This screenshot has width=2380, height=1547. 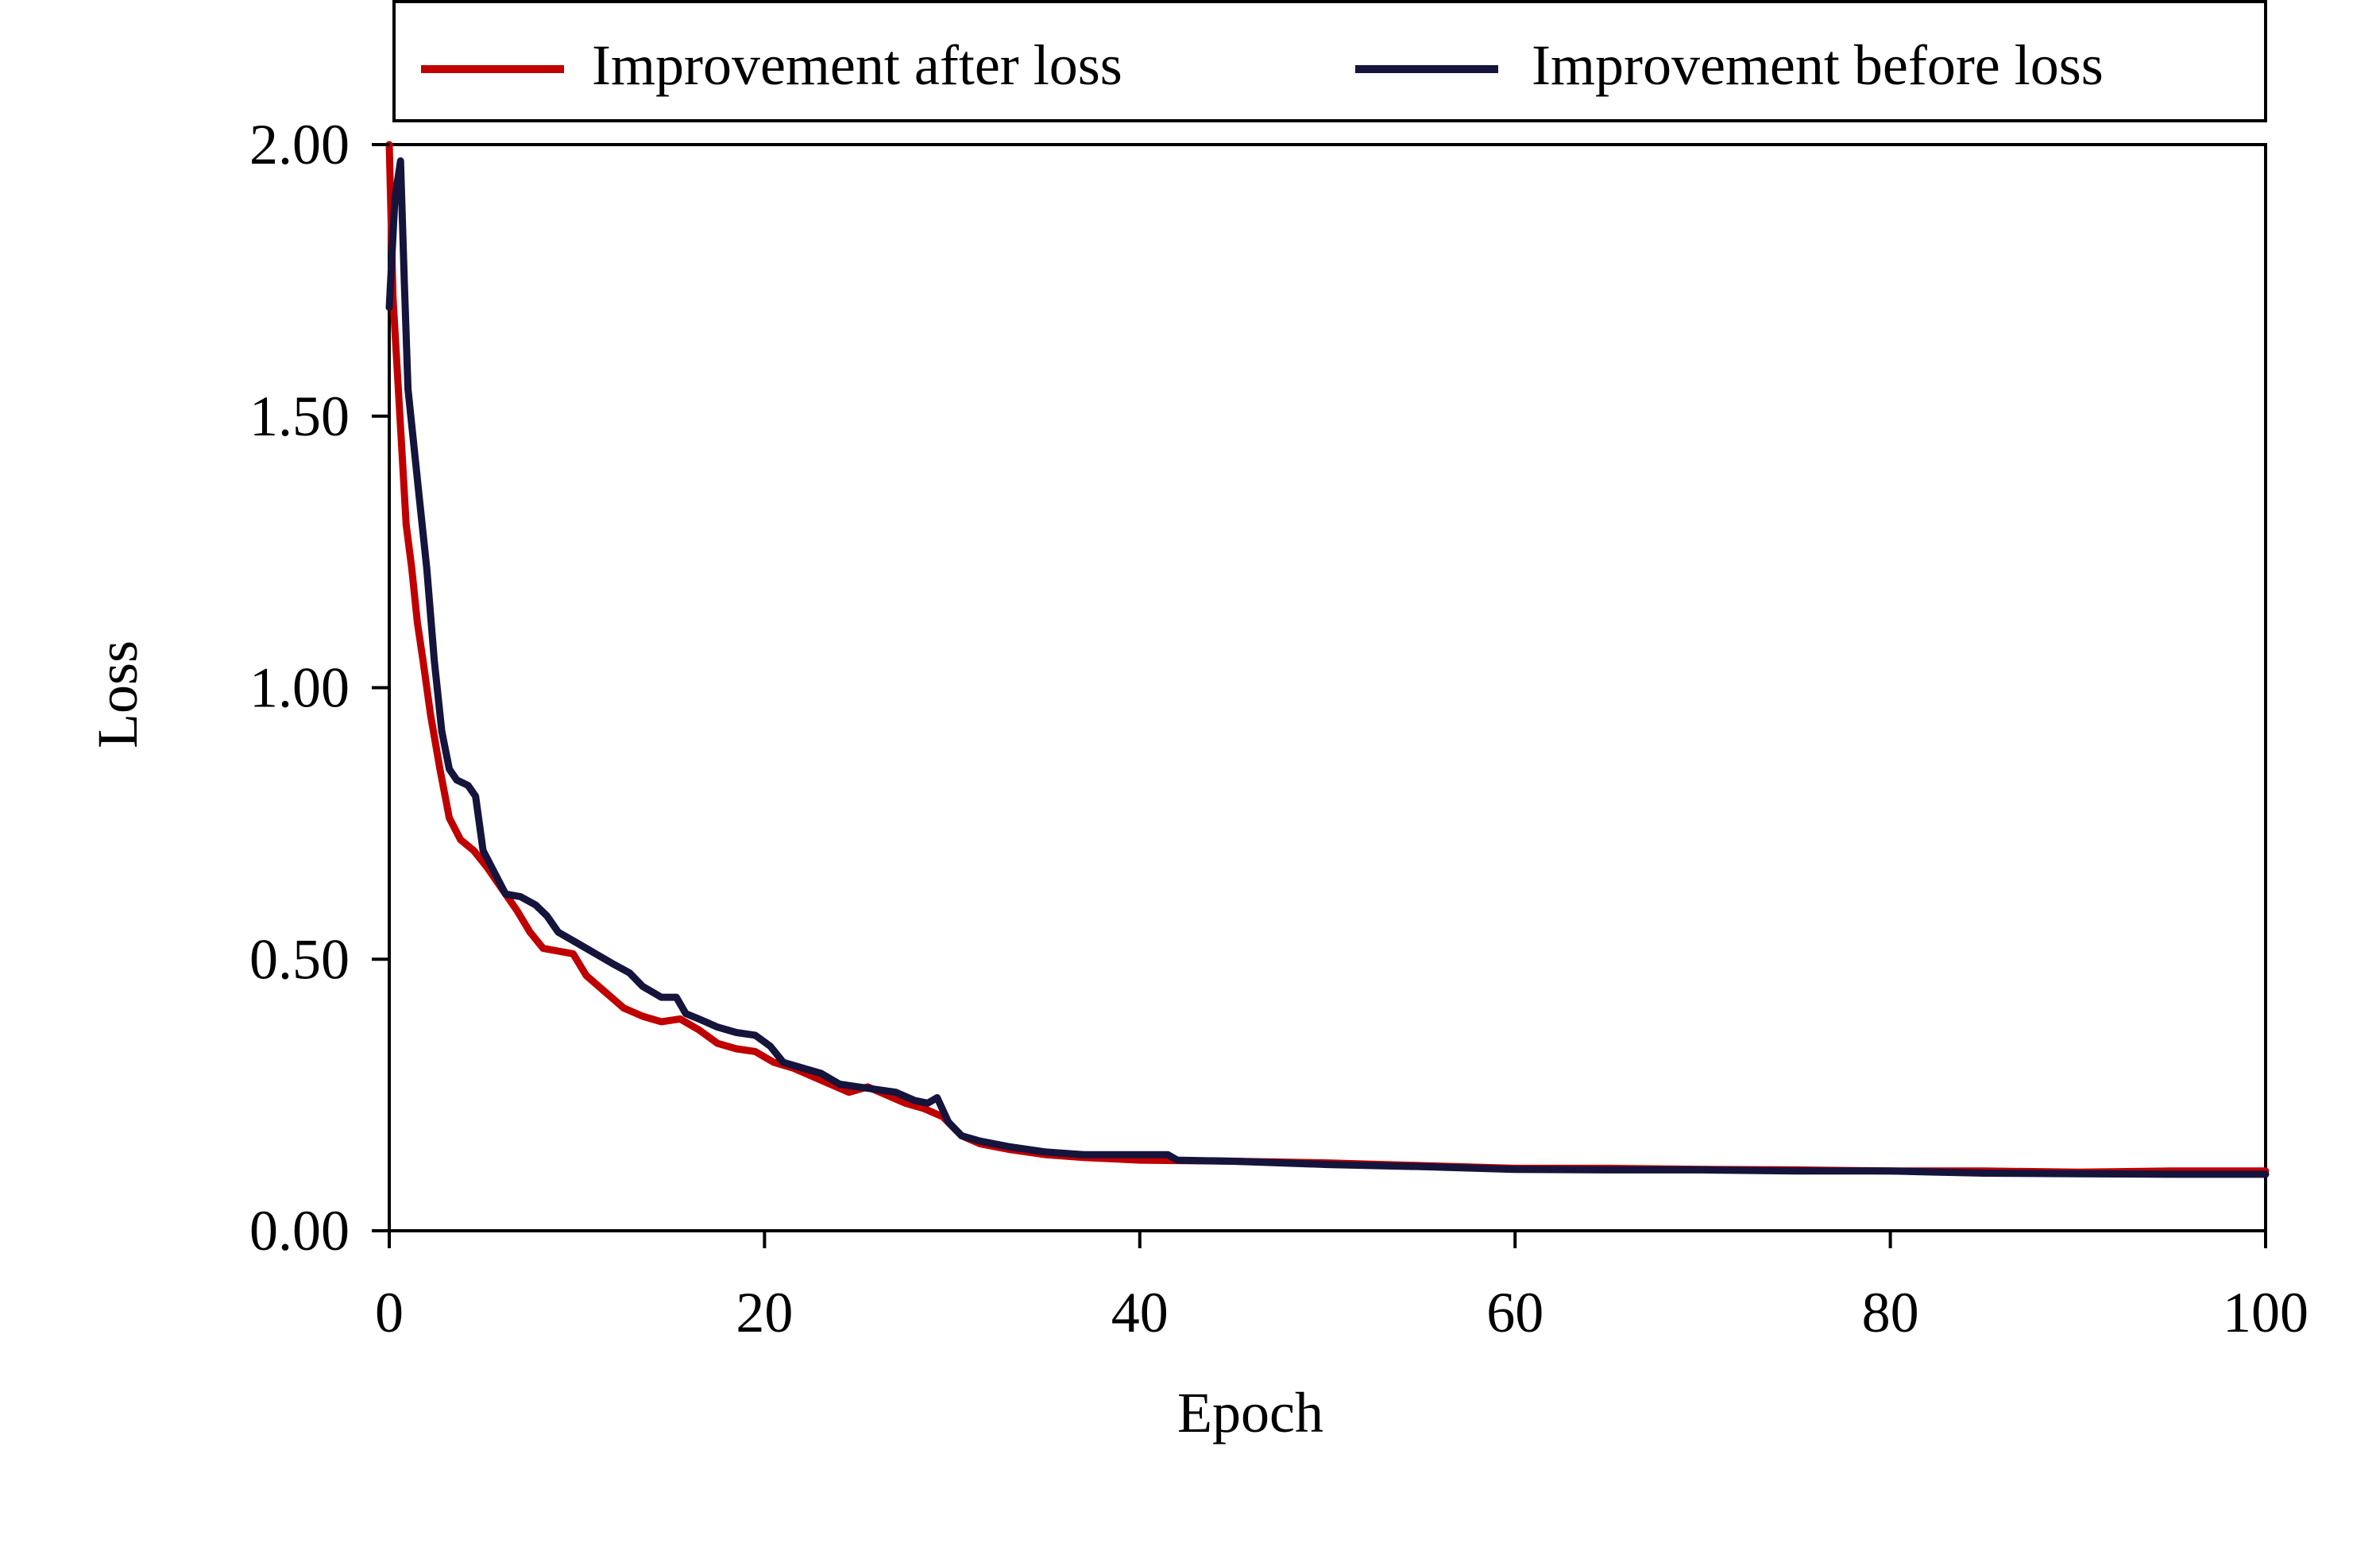 I want to click on x-tick-label: 100, so click(x=2266, y=1312).